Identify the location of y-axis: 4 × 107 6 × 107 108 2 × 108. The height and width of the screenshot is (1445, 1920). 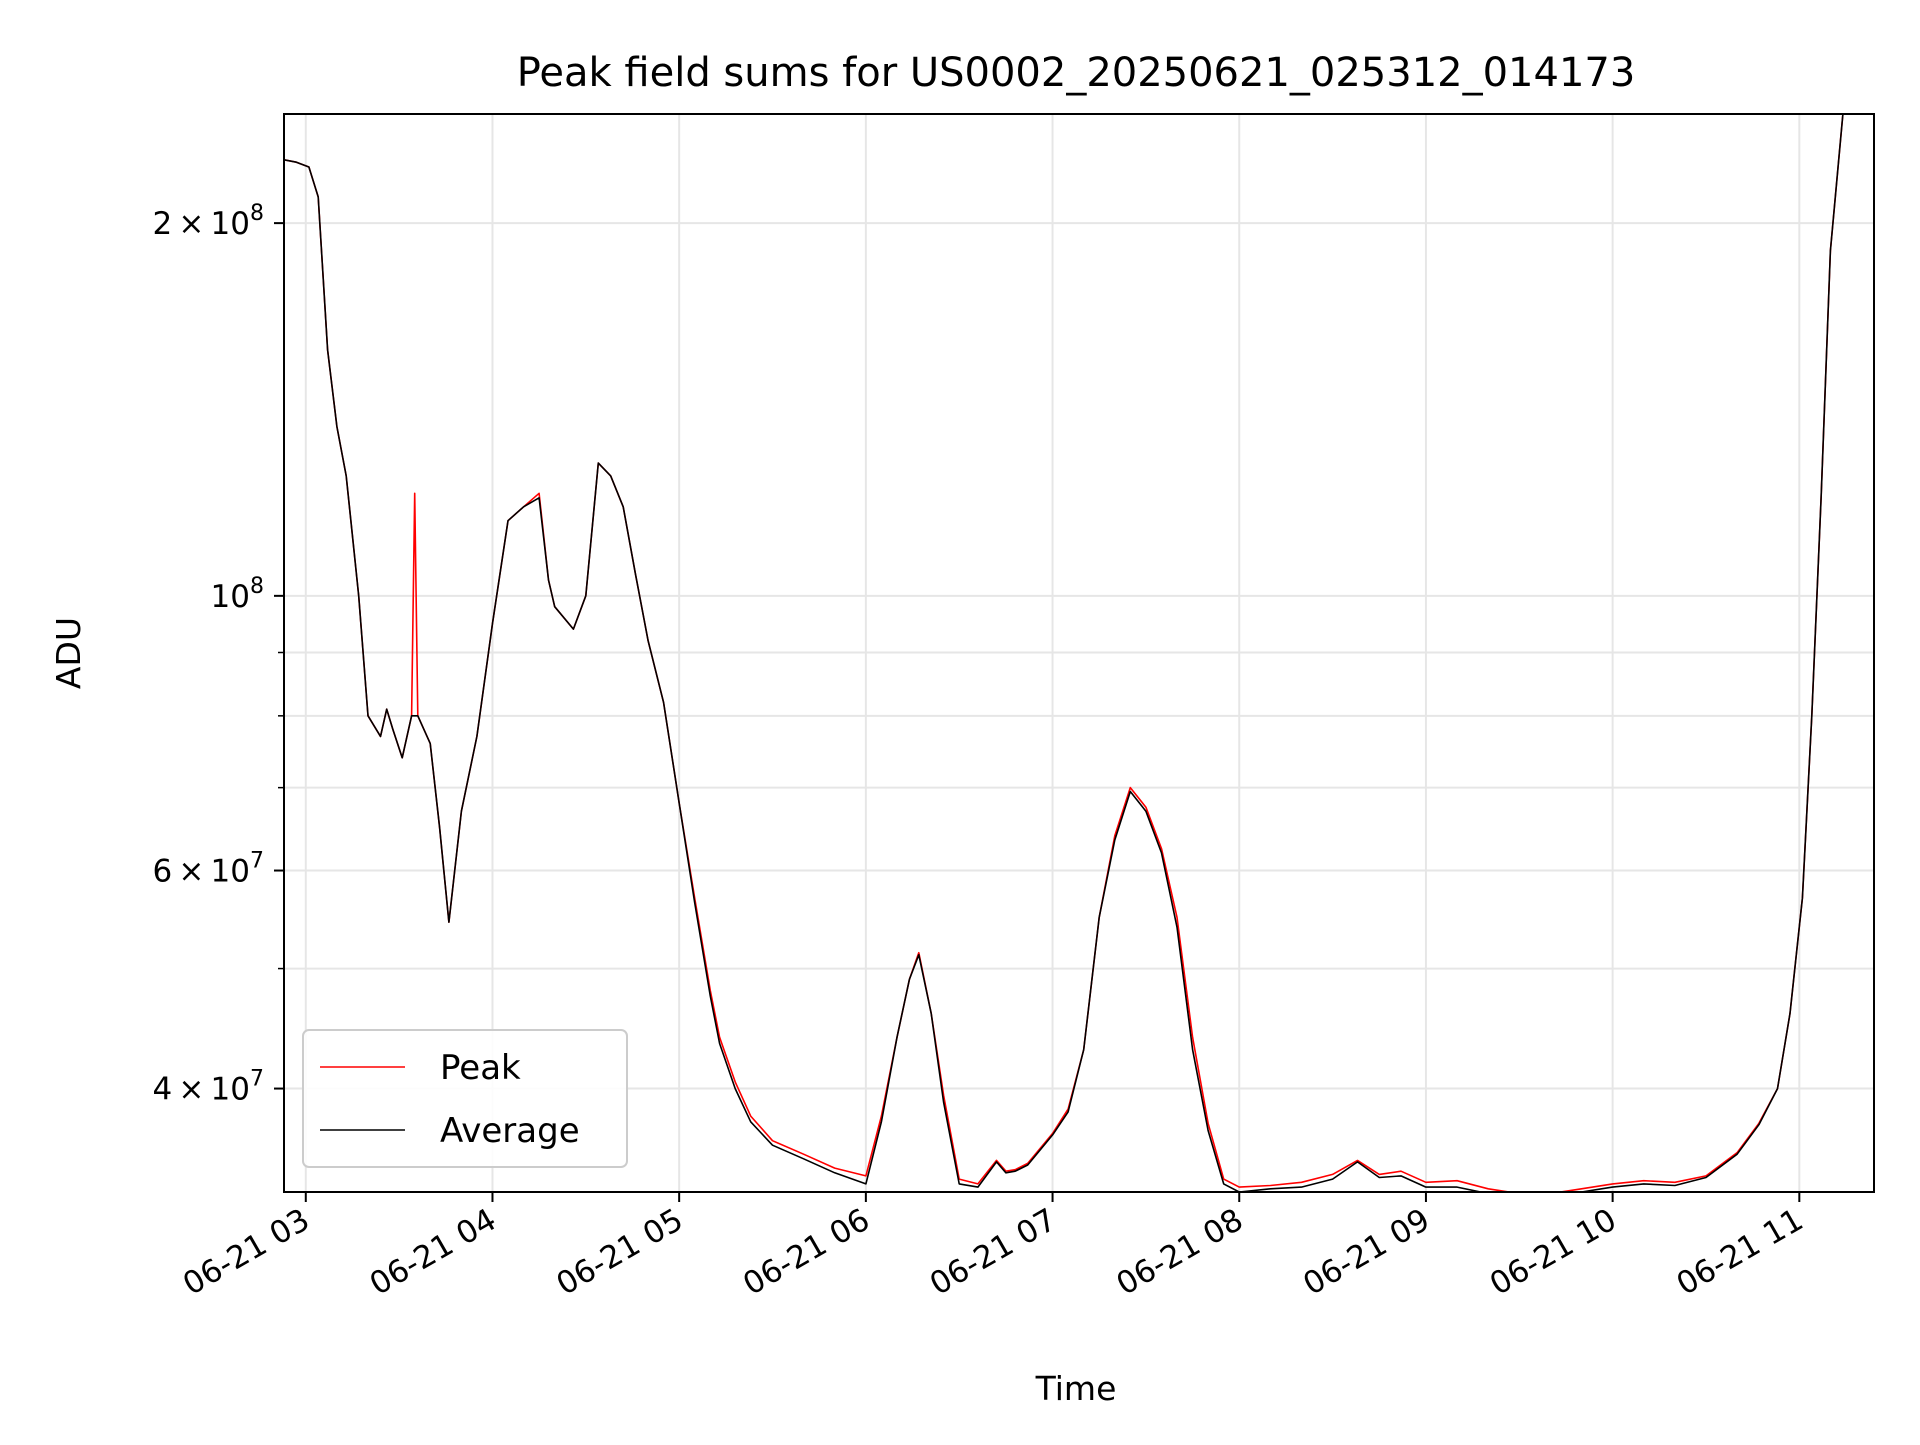
(218, 654).